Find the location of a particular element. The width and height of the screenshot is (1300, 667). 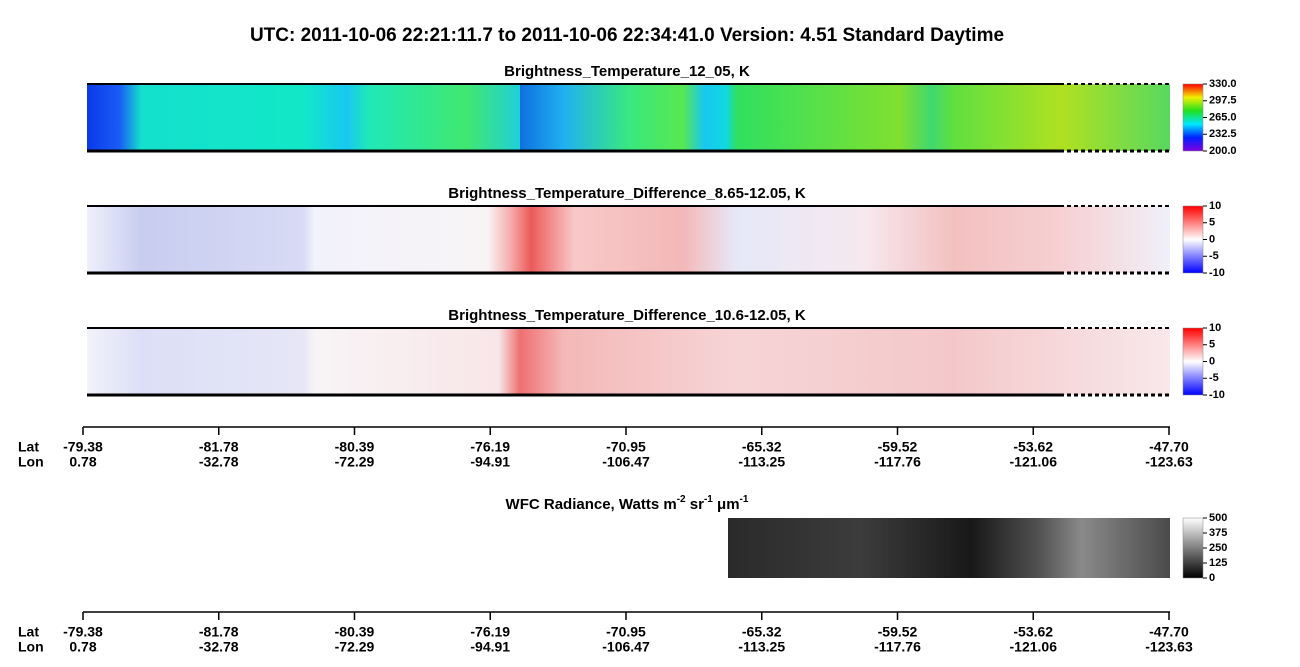

panel-title: WFC Radiance, Watts m-2 sr-1 μm-1 is located at coordinates (627, 503).